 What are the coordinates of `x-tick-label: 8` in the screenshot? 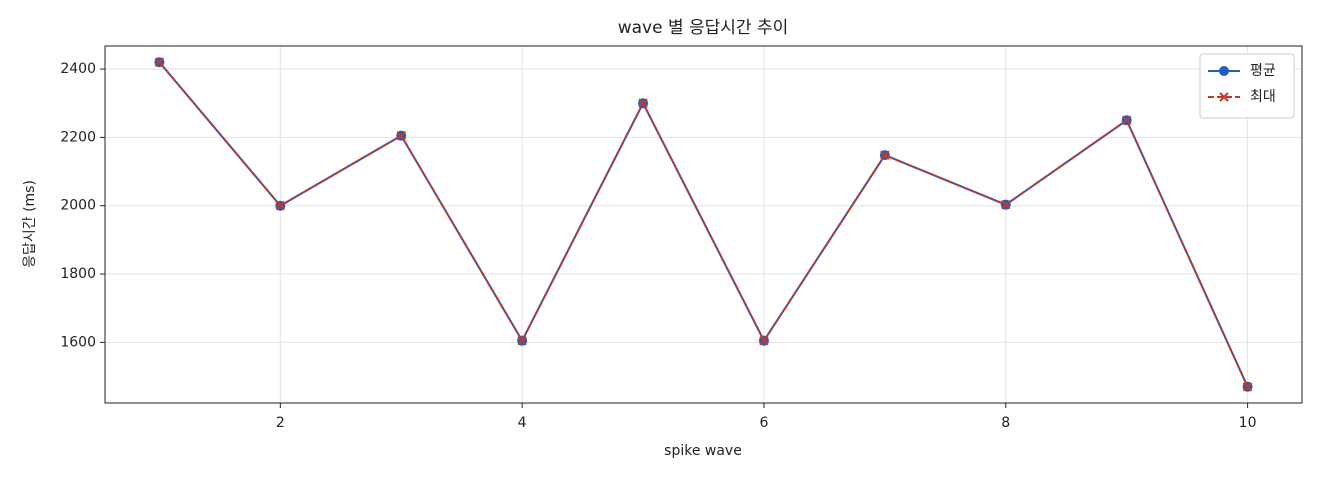 It's located at (1005, 423).